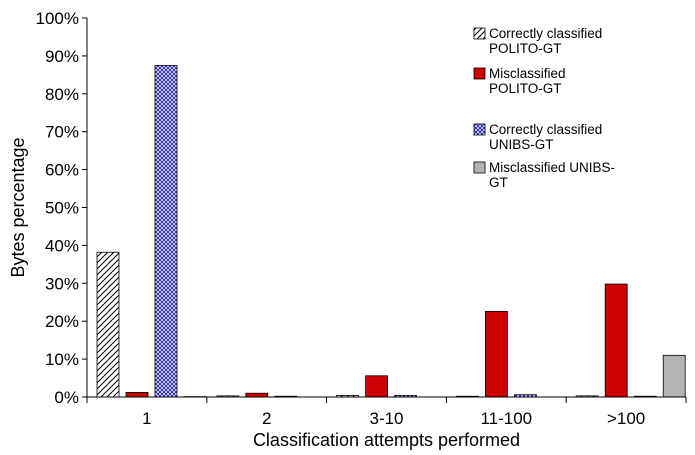 The height and width of the screenshot is (455, 695). Describe the element at coordinates (525, 88) in the screenshot. I see `legend-label-2: POLITO-GT` at that location.